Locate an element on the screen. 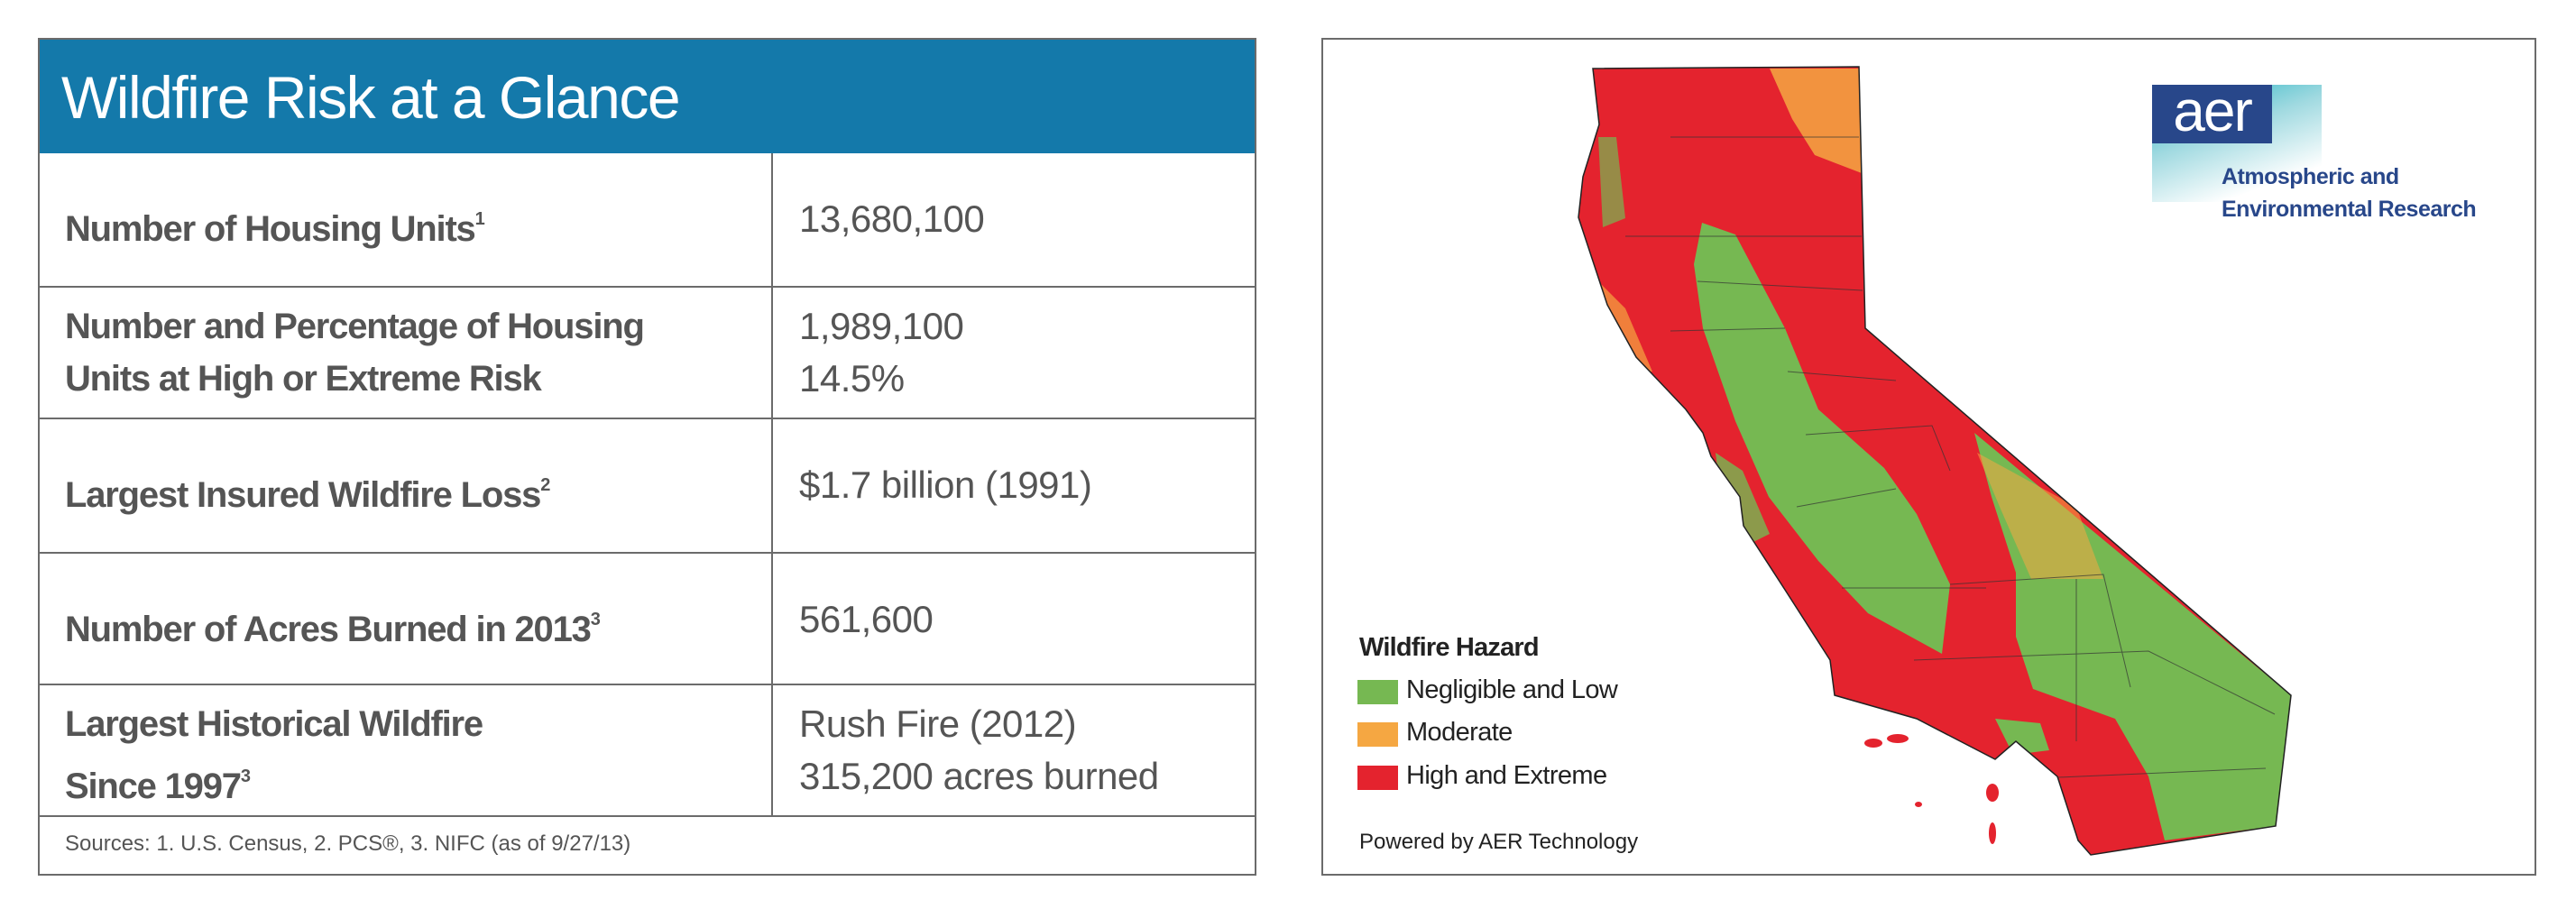  table-header: Wildfire Risk at a Glance is located at coordinates (647, 96).